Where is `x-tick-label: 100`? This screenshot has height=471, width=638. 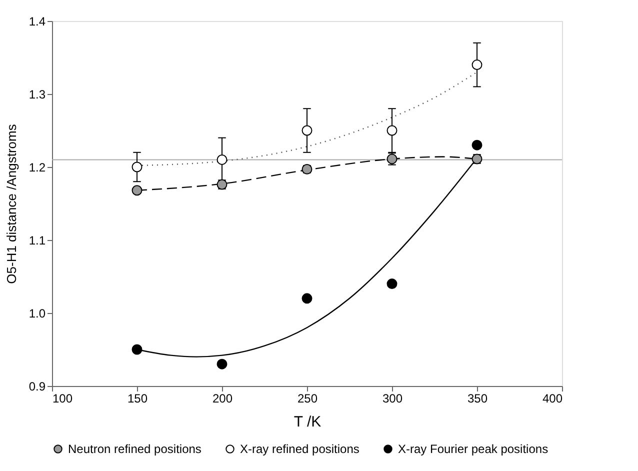 x-tick-label: 100 is located at coordinates (62, 399).